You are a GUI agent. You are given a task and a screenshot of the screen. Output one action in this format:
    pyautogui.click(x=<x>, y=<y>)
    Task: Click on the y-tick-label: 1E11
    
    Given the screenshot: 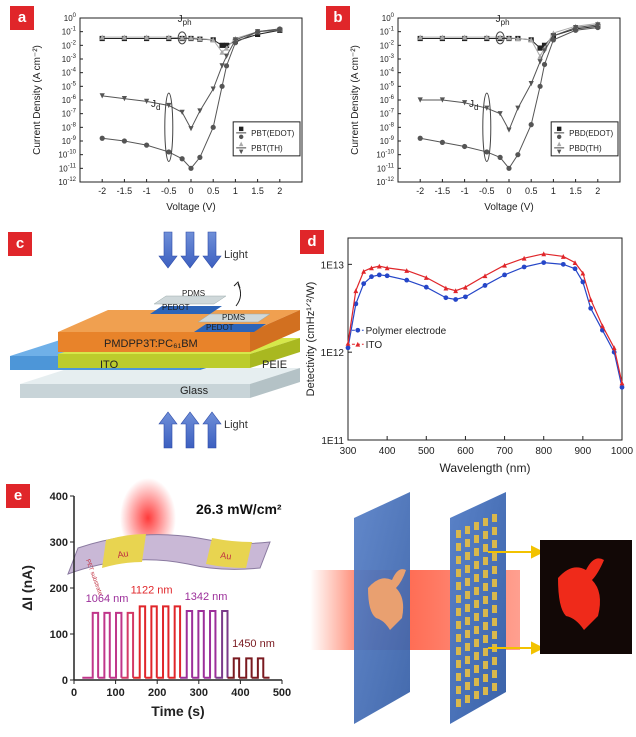 What is the action you would take?
    pyautogui.click(x=332, y=441)
    